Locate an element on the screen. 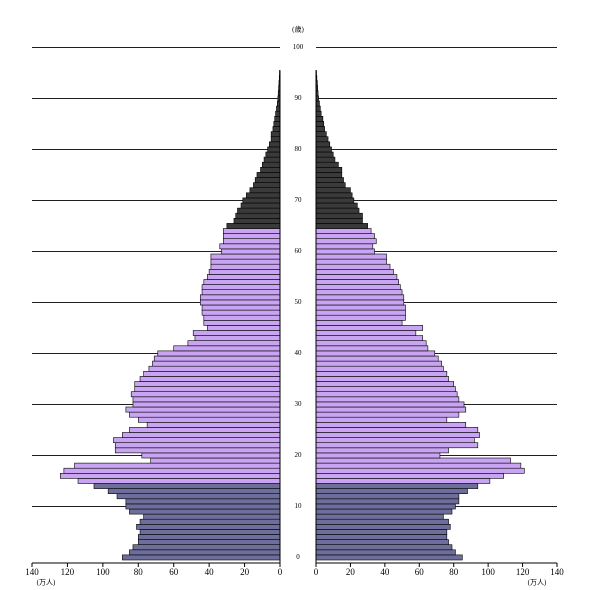  y-tick-label: 50 is located at coordinates (299, 302).